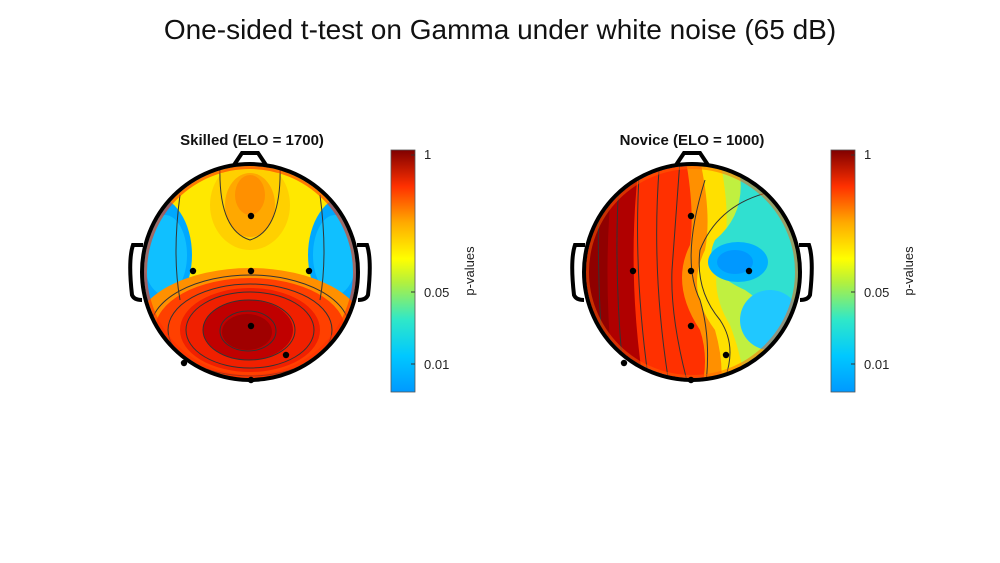 This screenshot has width=1000, height=563. Describe the element at coordinates (252, 140) in the screenshot. I see `panel-title-skilled: Skilled (ELO = 1700)` at that location.